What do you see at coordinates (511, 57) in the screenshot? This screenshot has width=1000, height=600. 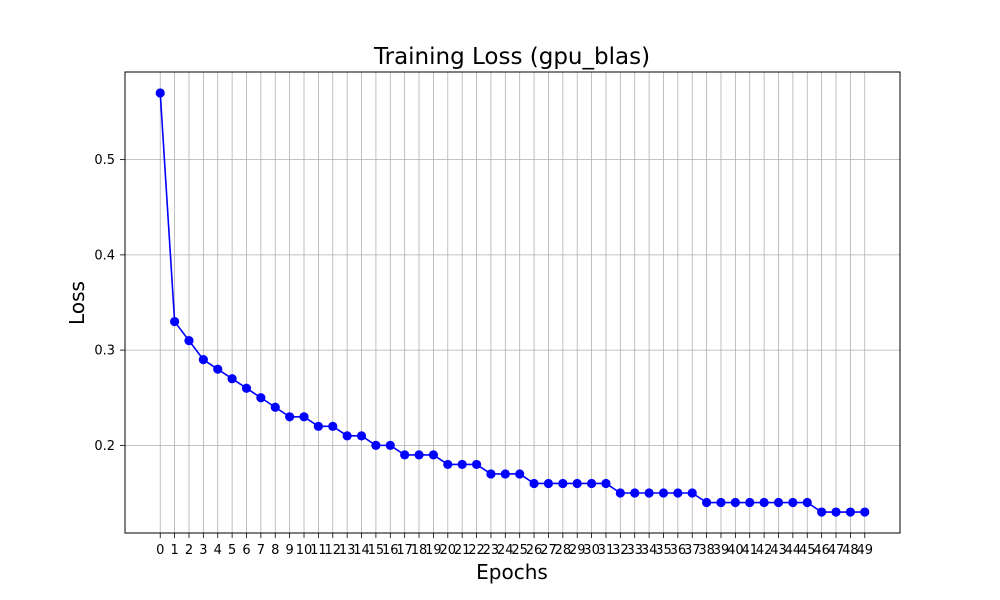 I see `chart-title: Training Loss (gpu_blas)` at bounding box center [511, 57].